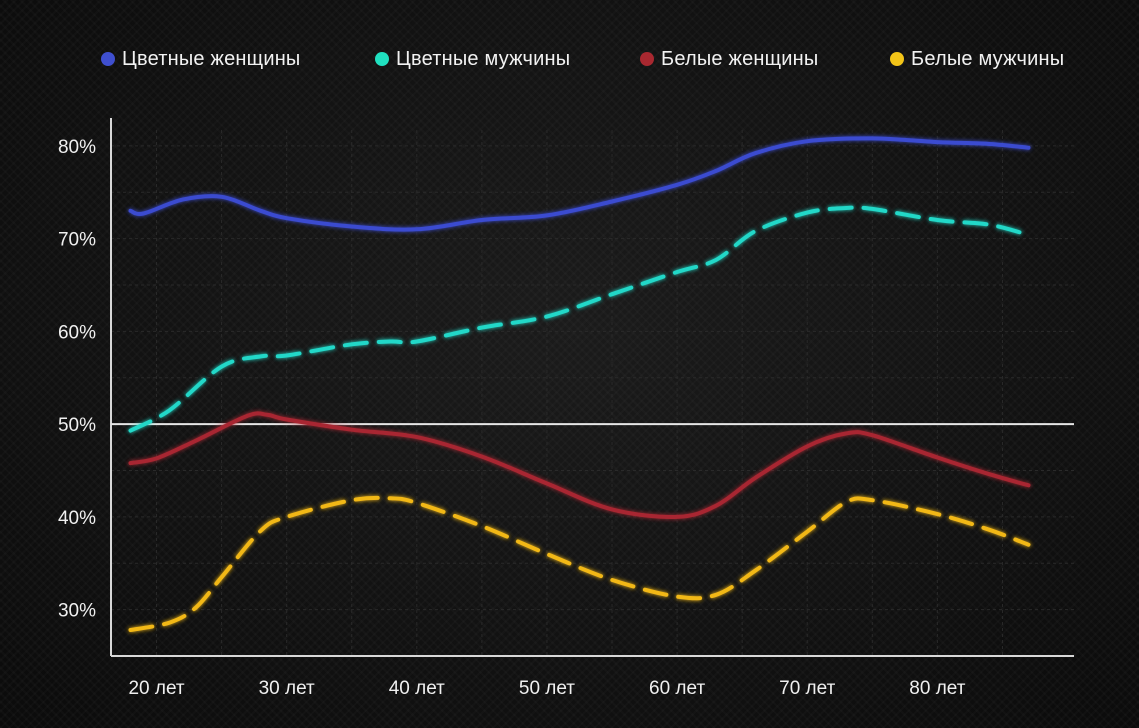  Describe the element at coordinates (77, 518) in the screenshot. I see `y-tick-label: 40%` at that location.